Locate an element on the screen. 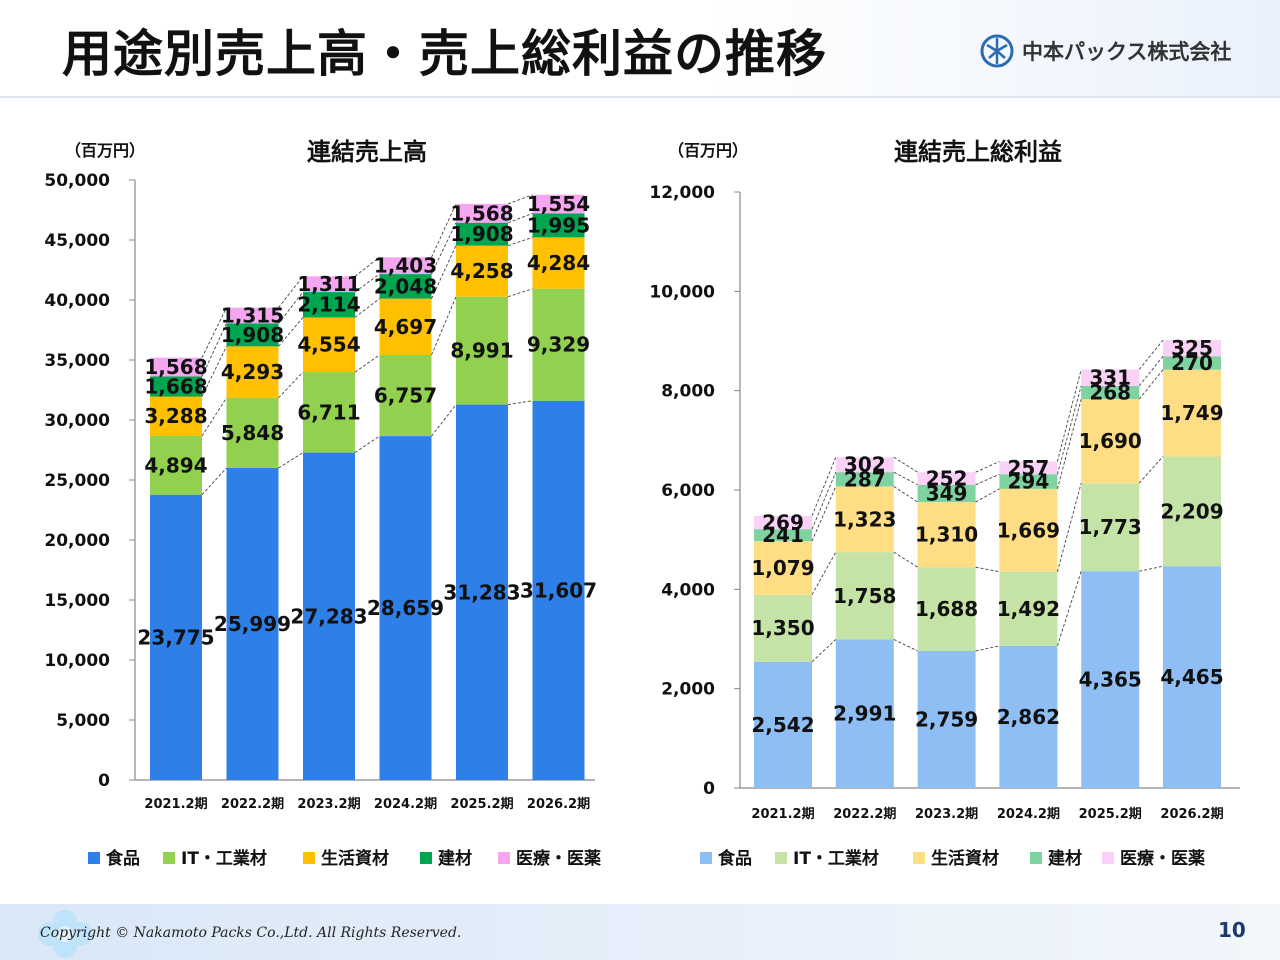 The height and width of the screenshot is (960, 1280). data-label: 269 is located at coordinates (783, 522).